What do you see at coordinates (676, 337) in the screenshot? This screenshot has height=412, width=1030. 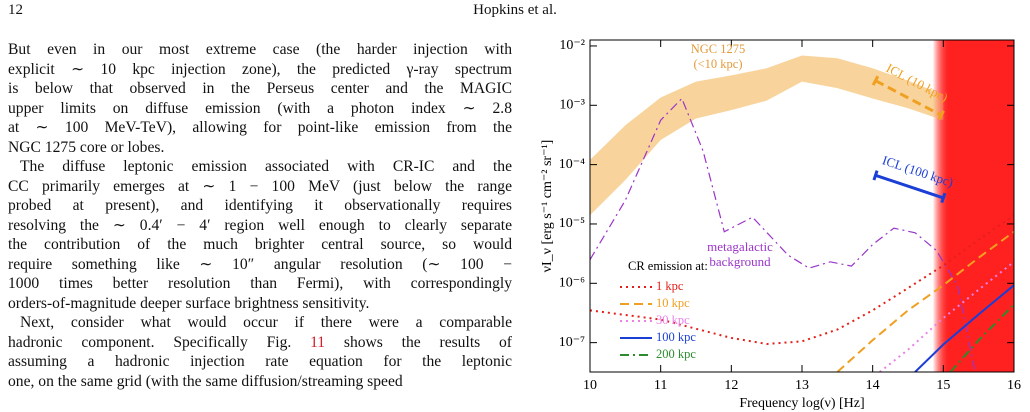 I see `legend-label: 100 kpc` at bounding box center [676, 337].